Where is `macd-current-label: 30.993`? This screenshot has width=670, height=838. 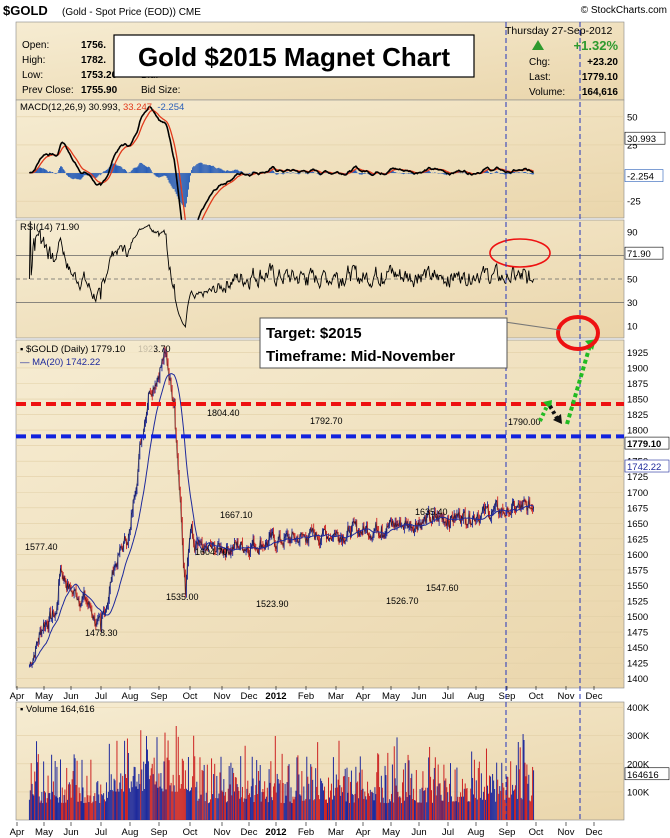
macd-current-label: 30.993 is located at coordinates (641, 139).